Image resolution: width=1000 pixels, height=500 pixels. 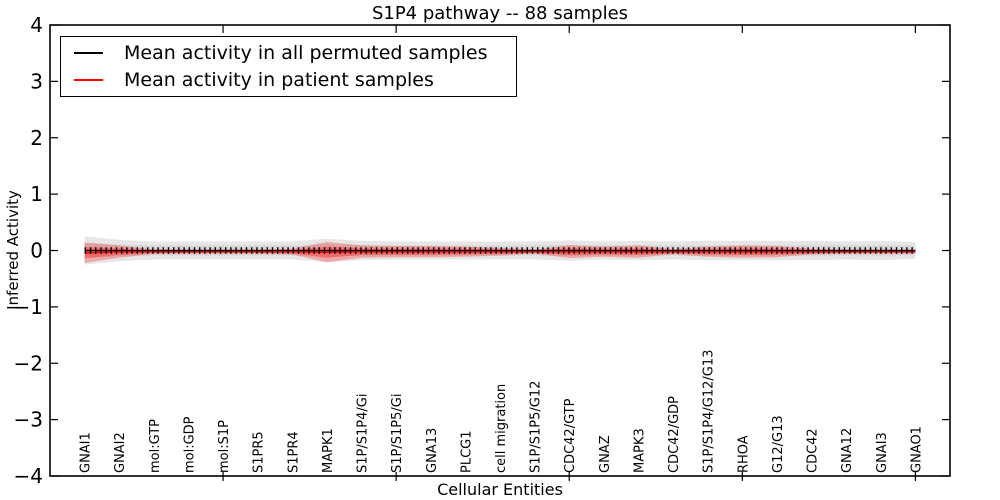 What do you see at coordinates (500, 489) in the screenshot?
I see `x-axis-label: Cellular Entities` at bounding box center [500, 489].